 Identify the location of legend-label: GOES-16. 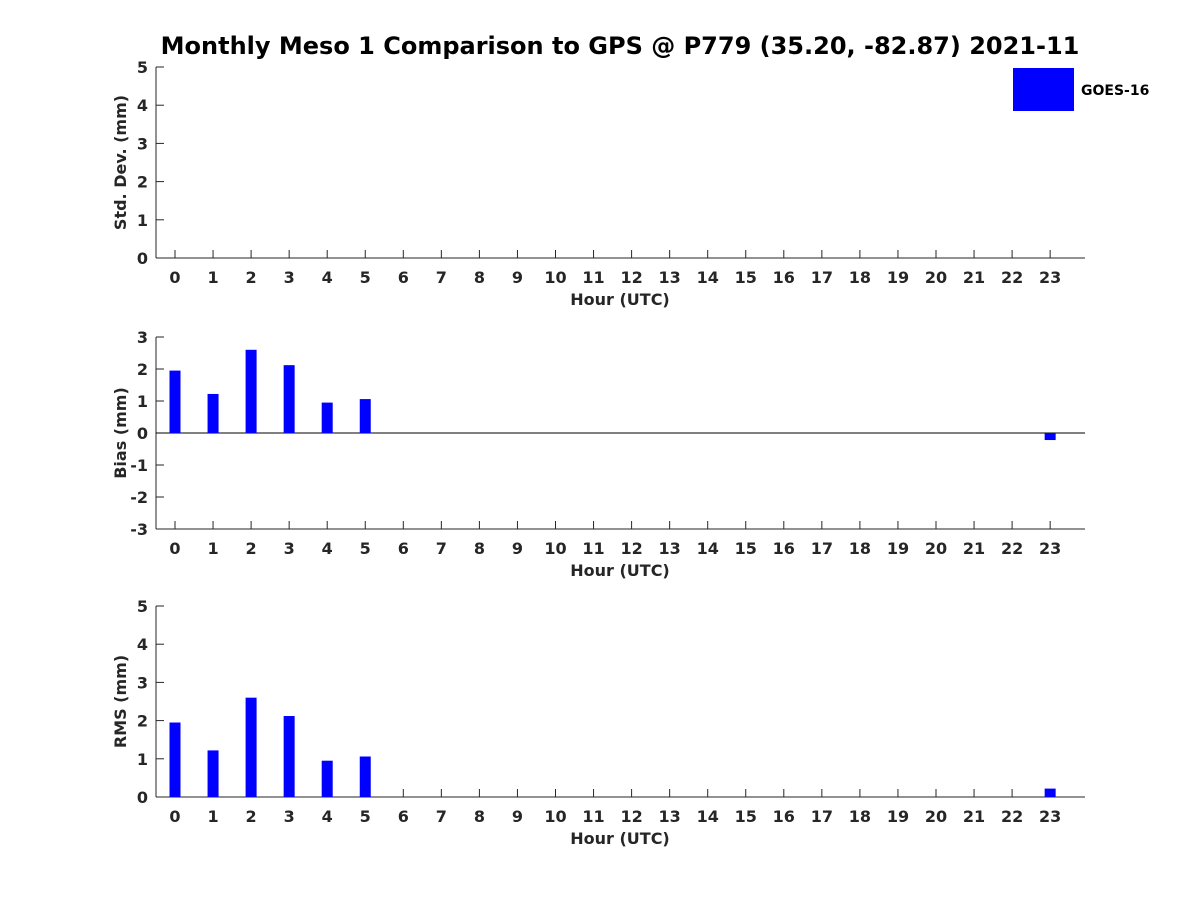
(1115, 91).